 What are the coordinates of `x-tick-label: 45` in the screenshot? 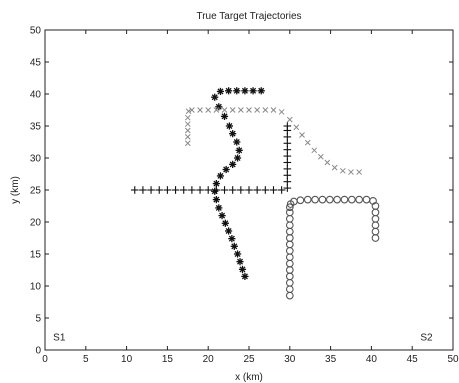 It's located at (413, 359).